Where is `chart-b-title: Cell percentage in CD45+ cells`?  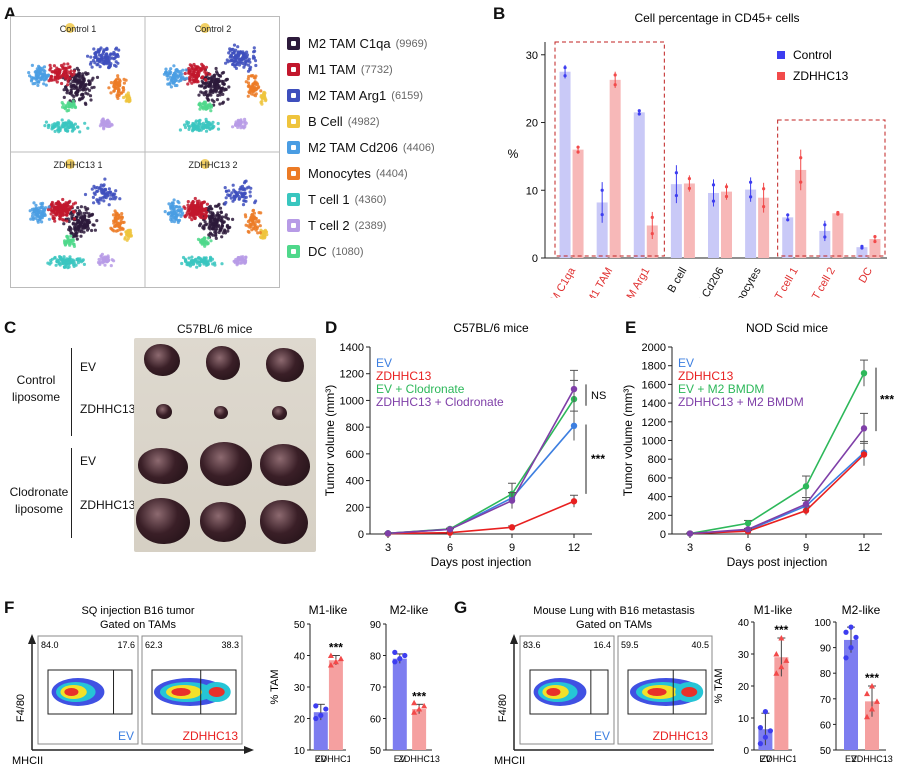 chart-b-title: Cell percentage in CD45+ cells is located at coordinates (716, 18).